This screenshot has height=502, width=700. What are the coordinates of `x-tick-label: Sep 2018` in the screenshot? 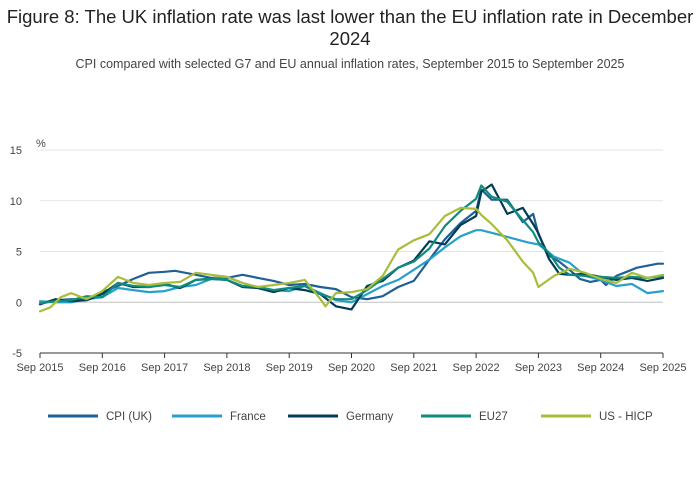 It's located at (226, 368).